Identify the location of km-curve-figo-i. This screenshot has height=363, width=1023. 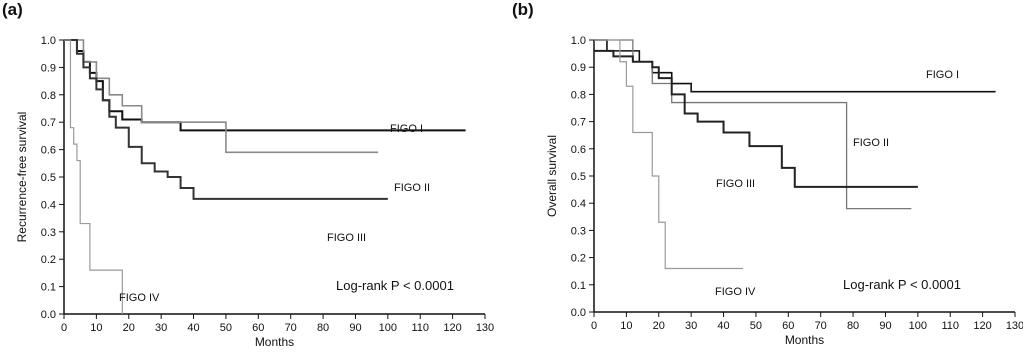
(265, 85).